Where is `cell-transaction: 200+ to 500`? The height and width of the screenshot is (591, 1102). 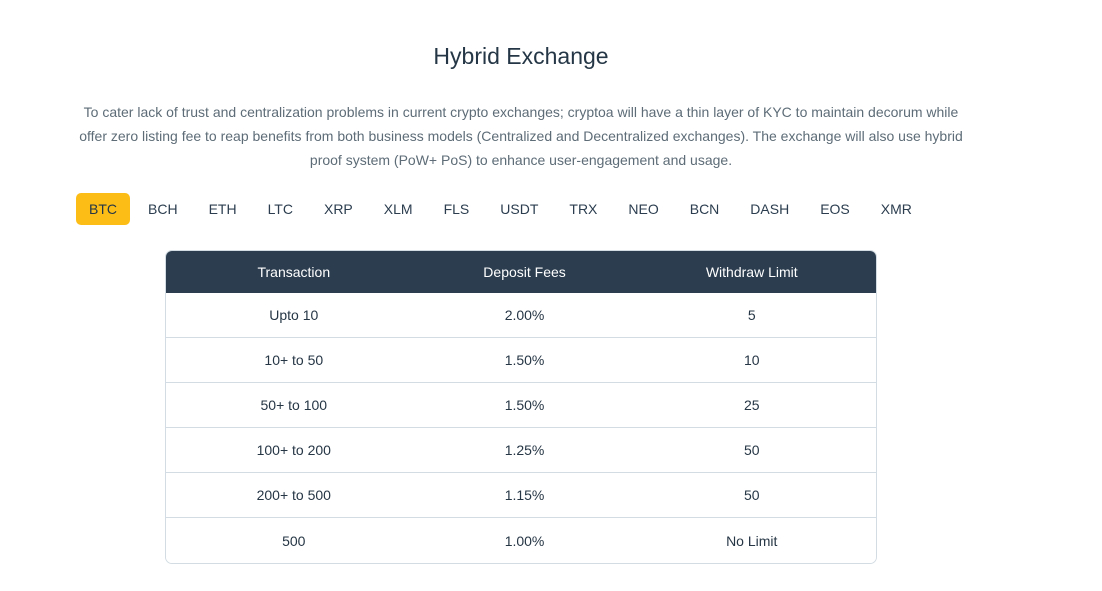 cell-transaction: 200+ to 500 is located at coordinates (294, 495).